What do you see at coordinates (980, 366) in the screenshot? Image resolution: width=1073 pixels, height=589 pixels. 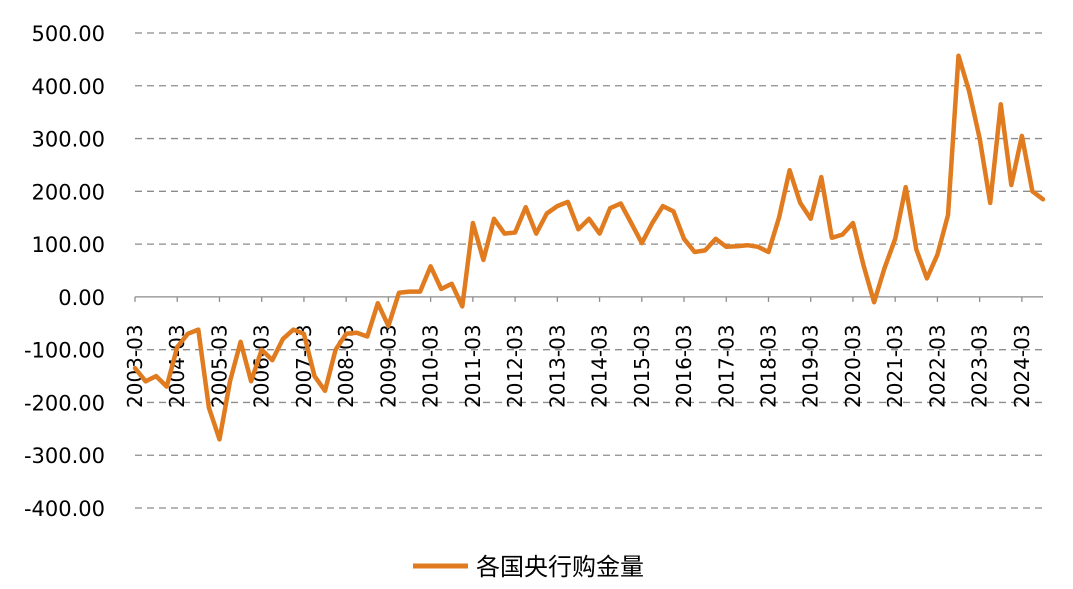 I see `x-tick-label: 2023-03` at bounding box center [980, 366].